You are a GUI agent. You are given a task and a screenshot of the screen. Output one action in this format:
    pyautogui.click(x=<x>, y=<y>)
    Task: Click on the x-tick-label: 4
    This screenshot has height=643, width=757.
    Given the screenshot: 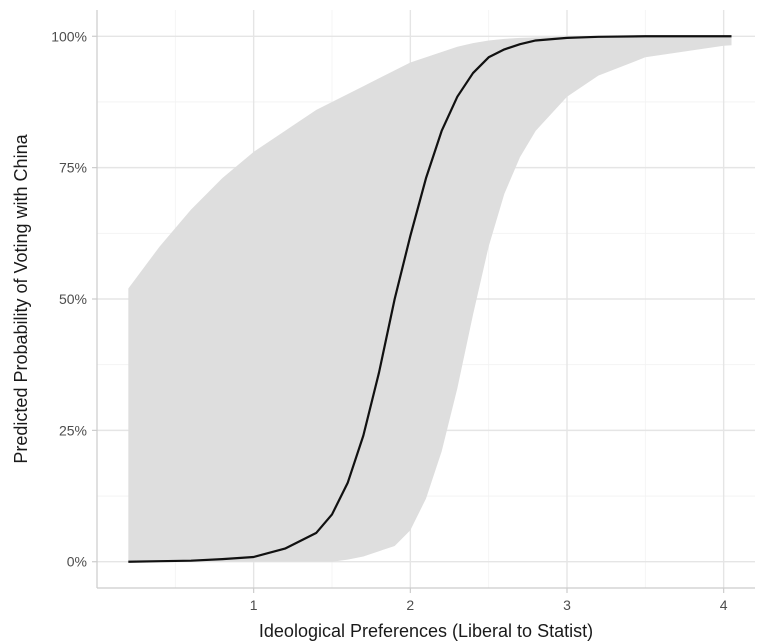 What is the action you would take?
    pyautogui.click(x=724, y=605)
    